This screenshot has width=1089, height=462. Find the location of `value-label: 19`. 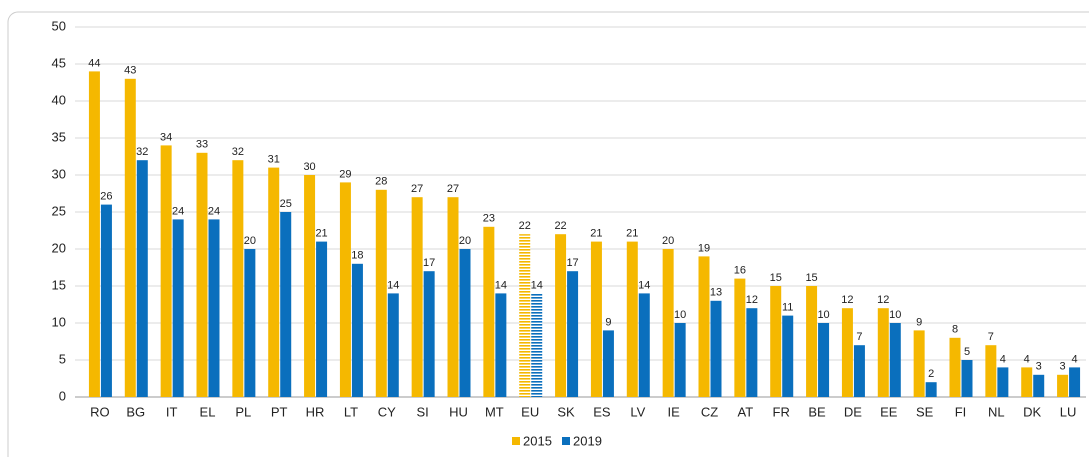

value-label: 19 is located at coordinates (704, 248).